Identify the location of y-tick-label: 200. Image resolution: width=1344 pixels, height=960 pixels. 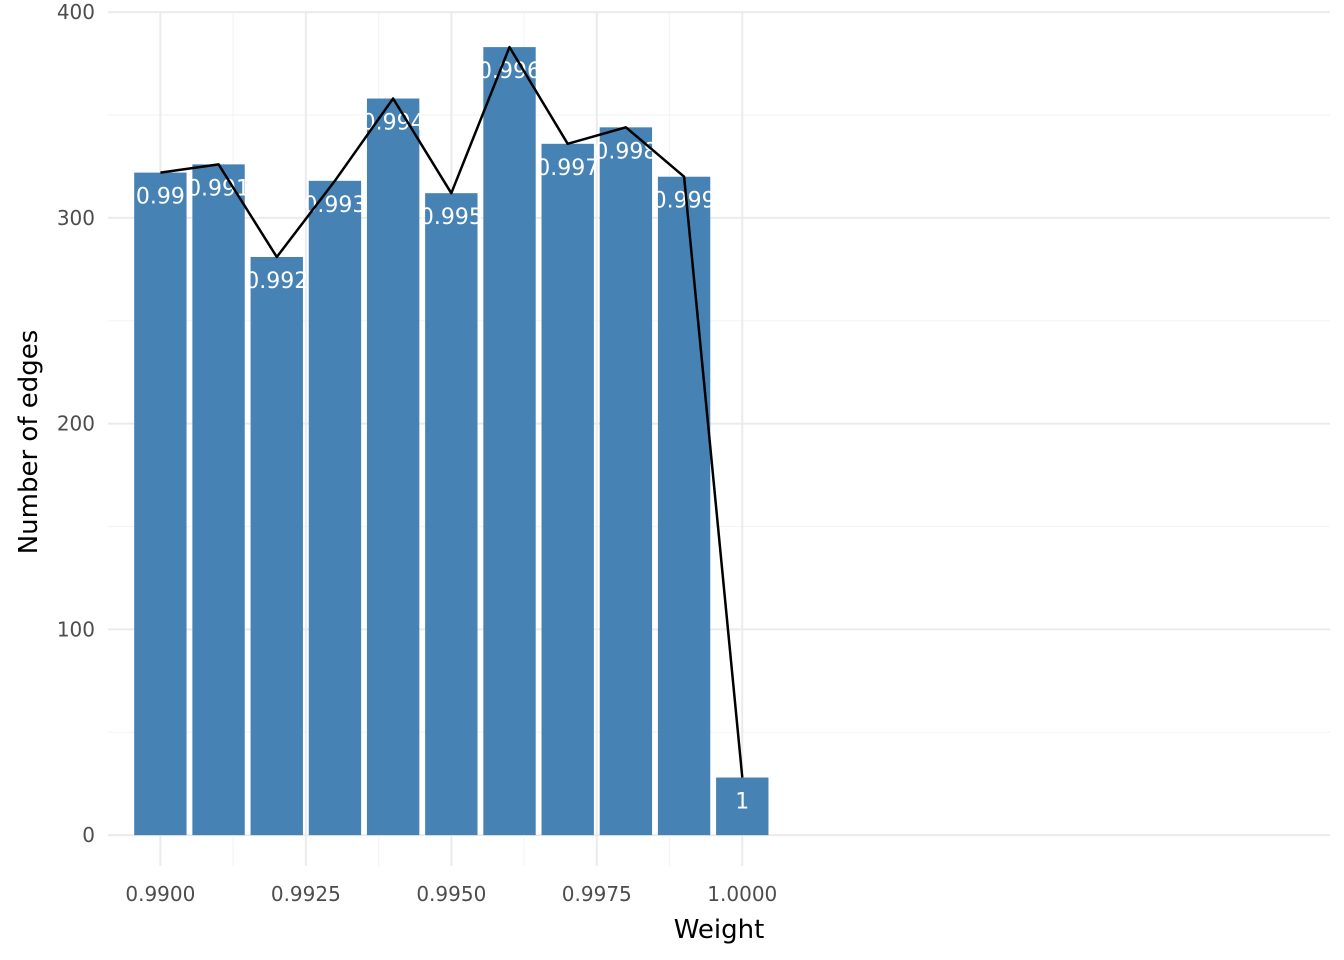
(76, 424).